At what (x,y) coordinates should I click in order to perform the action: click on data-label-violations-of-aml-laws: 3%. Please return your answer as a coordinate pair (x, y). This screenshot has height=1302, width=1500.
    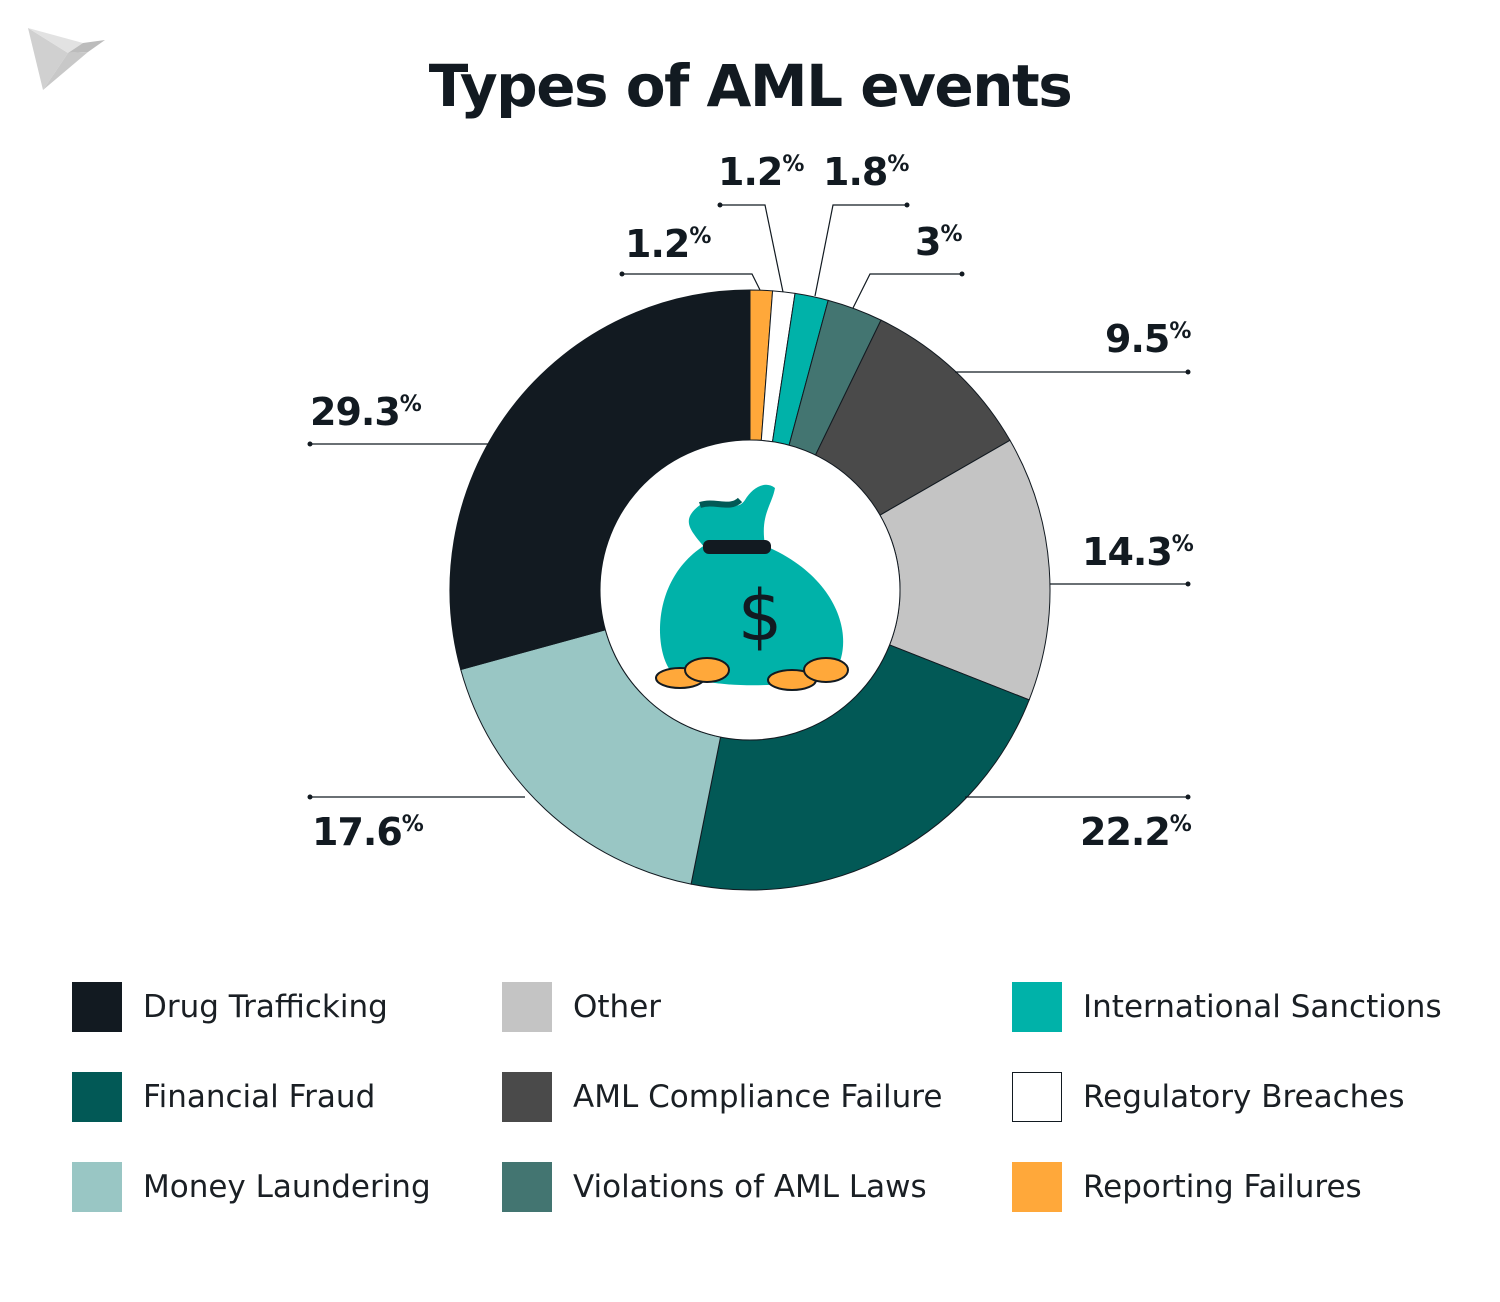
    Looking at the image, I should click on (938, 242).